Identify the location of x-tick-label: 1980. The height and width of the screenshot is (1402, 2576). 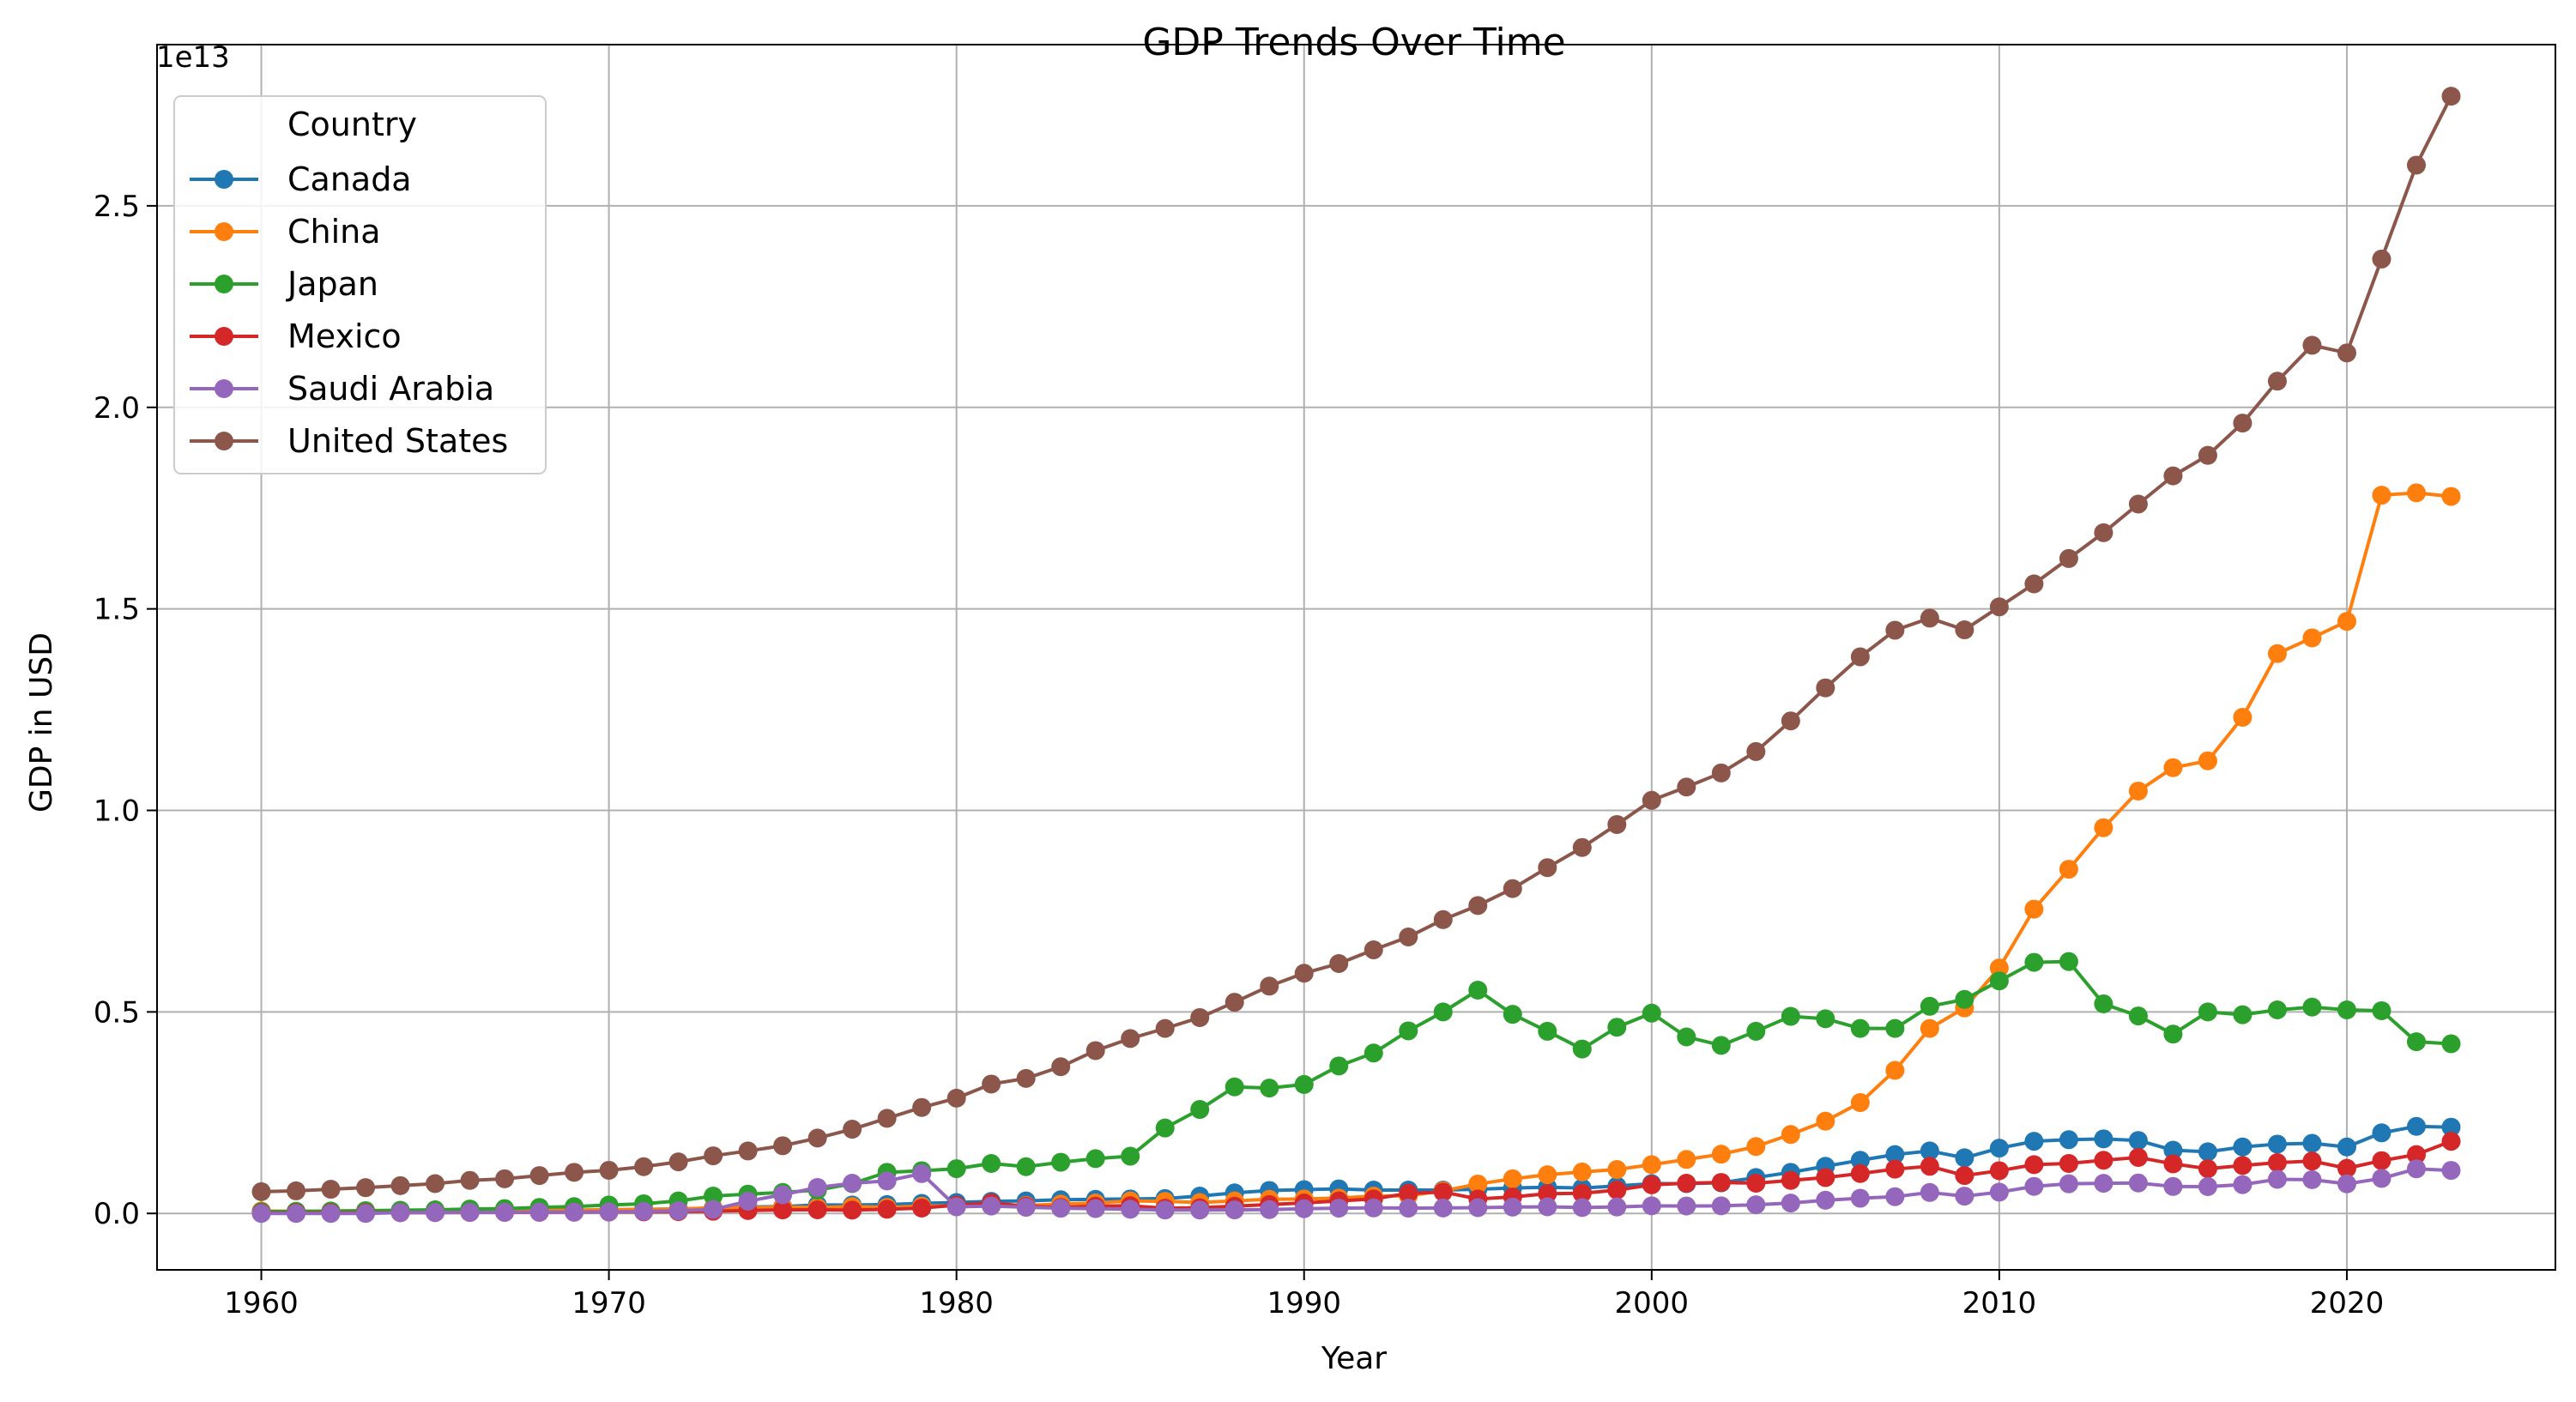
(957, 1303).